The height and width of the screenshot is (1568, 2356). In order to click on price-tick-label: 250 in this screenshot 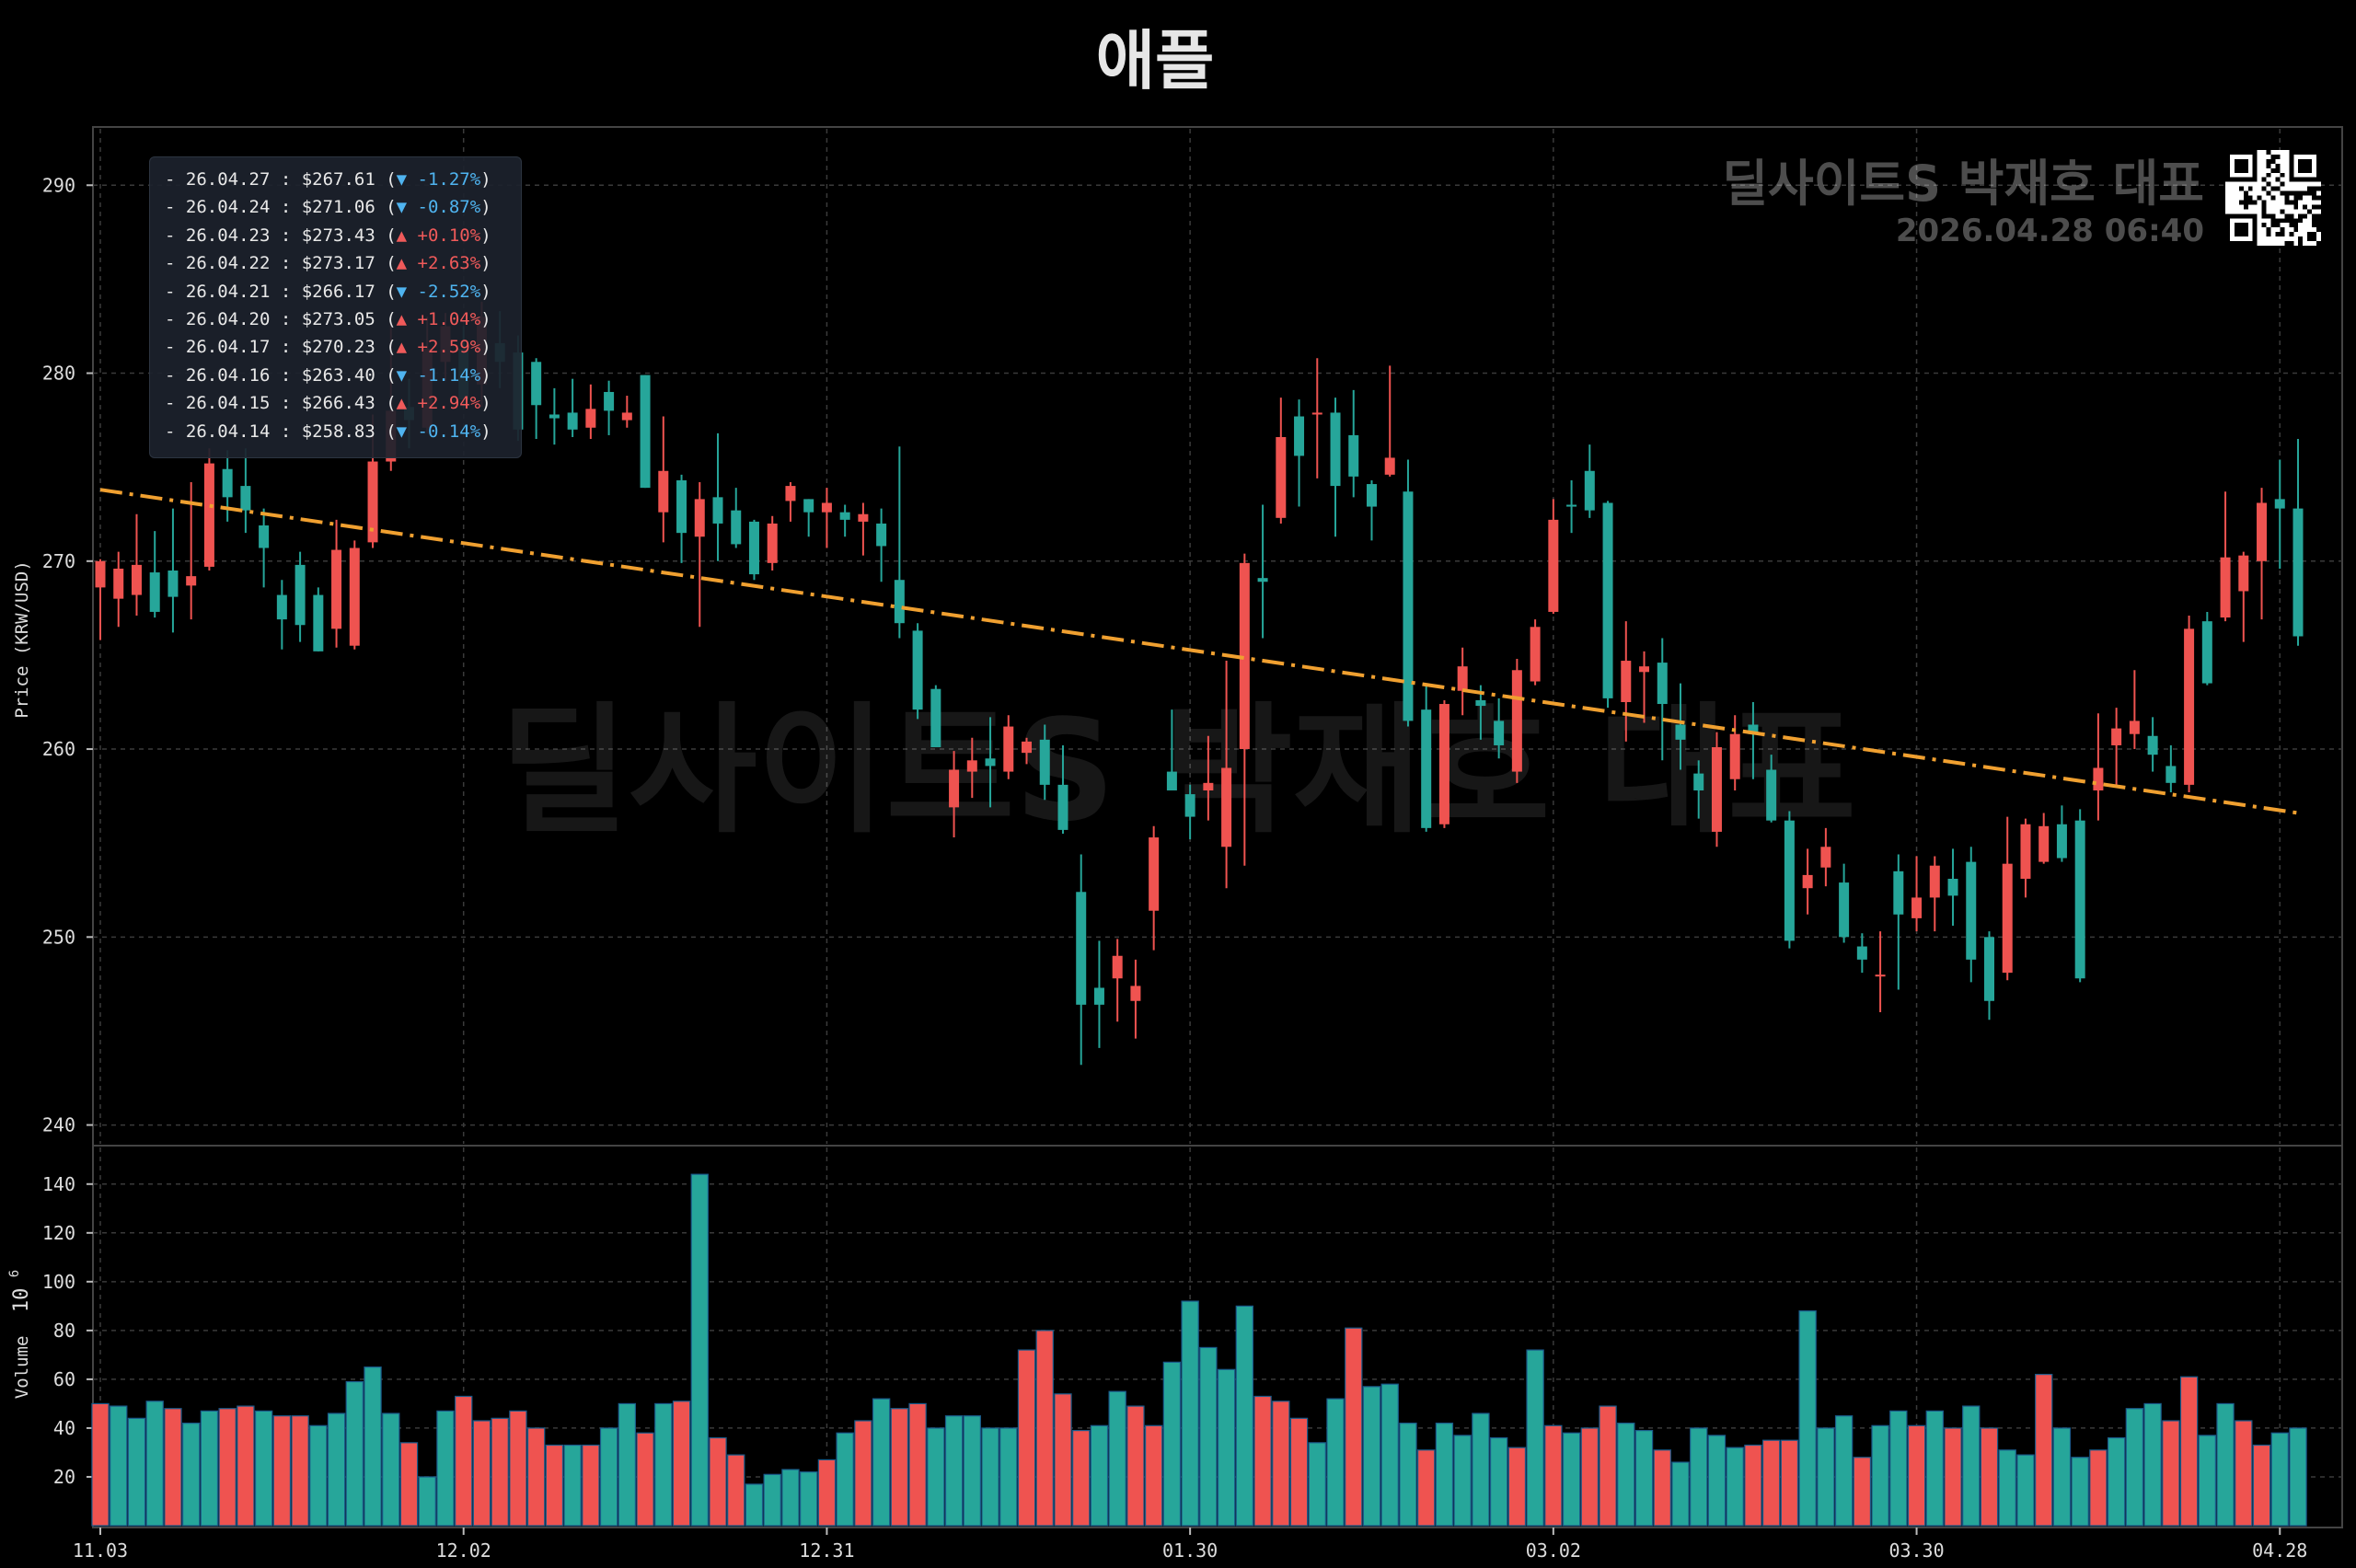, I will do `click(58, 937)`.